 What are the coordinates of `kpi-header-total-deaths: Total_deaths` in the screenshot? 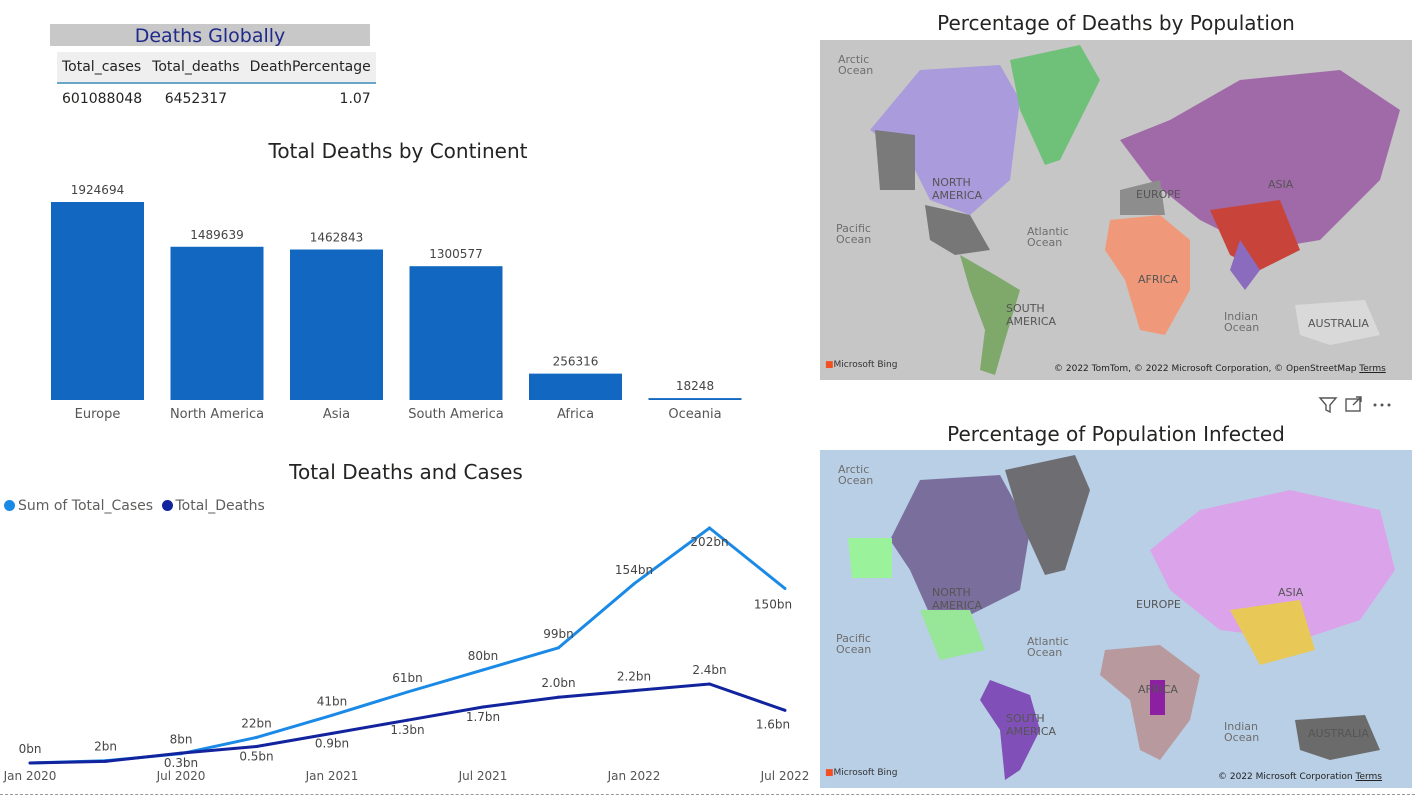 It's located at (196, 68).